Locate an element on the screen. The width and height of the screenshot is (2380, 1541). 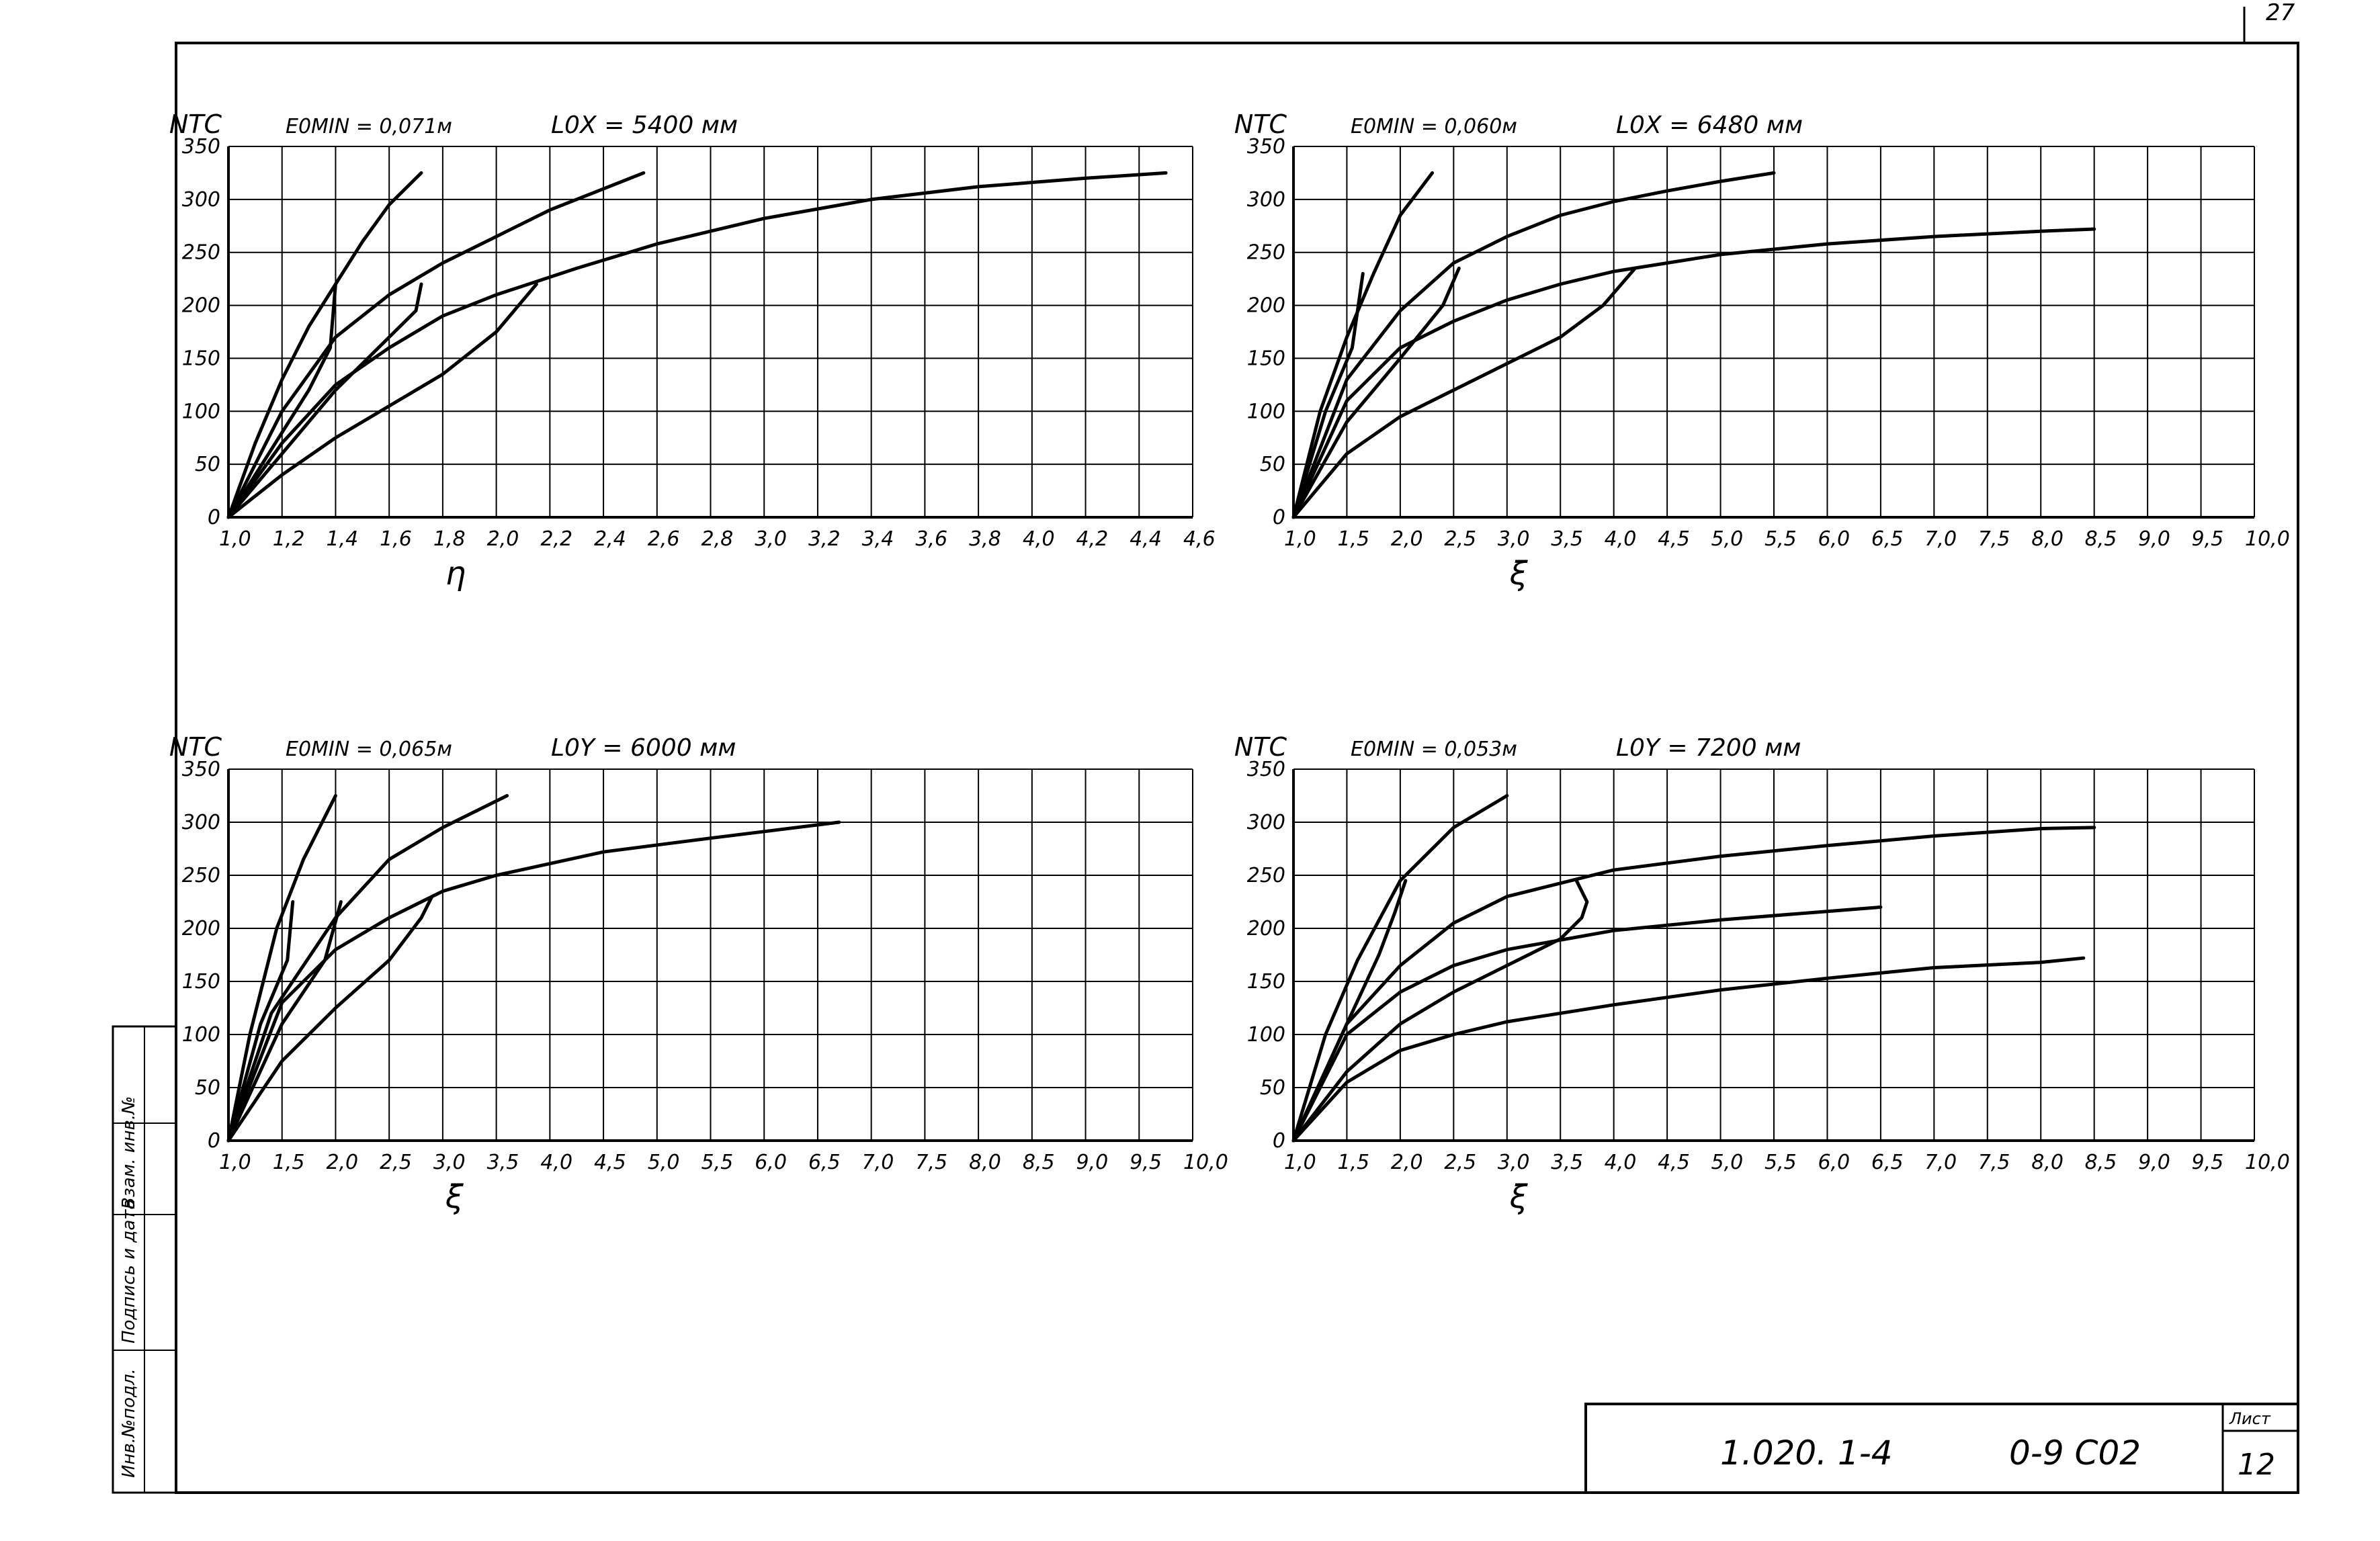
x-tick-label: 1,8 is located at coordinates (449, 539).